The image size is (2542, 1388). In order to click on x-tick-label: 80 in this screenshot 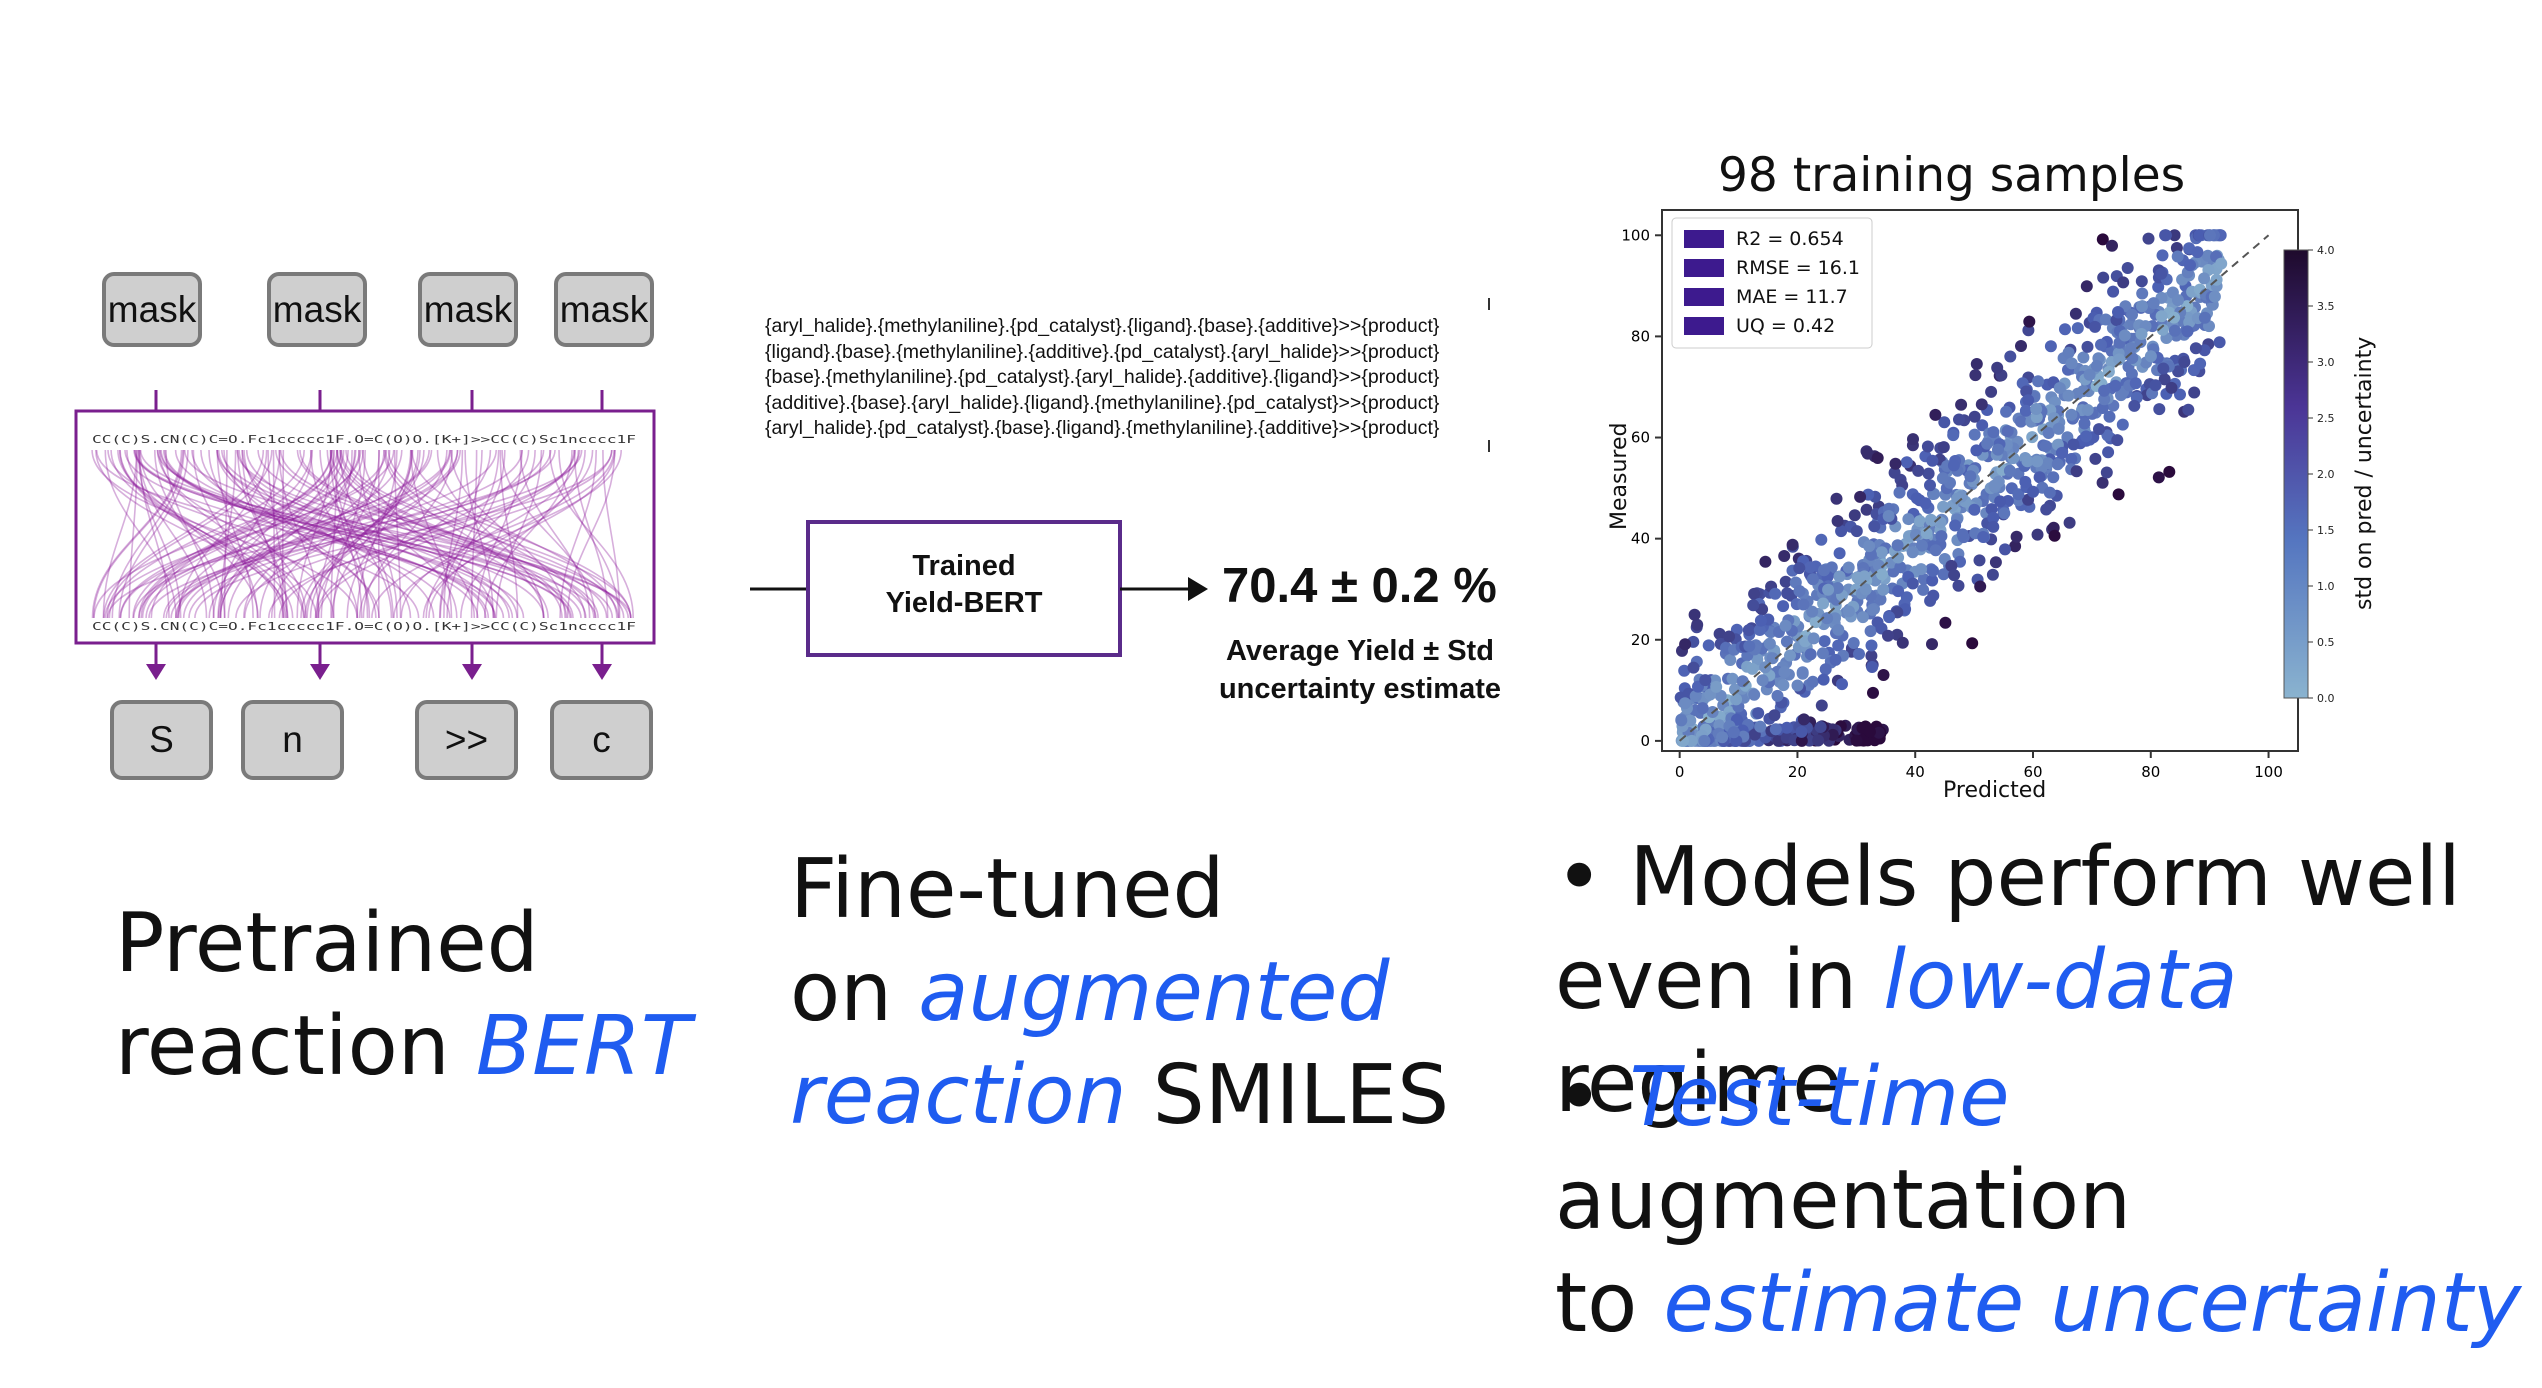, I will do `click(2150, 772)`.